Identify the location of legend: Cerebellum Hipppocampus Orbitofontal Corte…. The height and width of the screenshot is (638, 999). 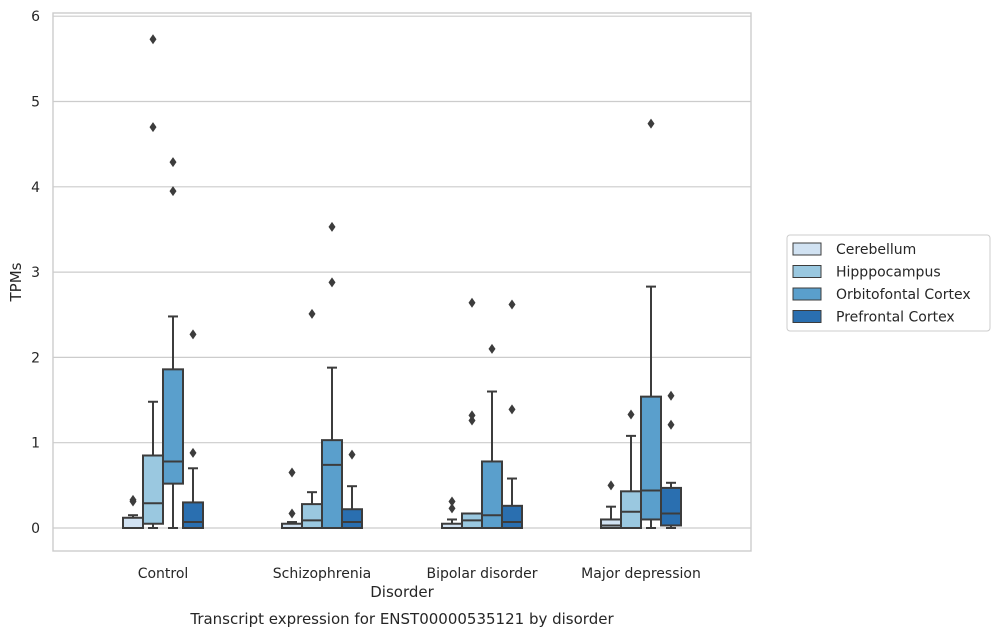
(888, 283).